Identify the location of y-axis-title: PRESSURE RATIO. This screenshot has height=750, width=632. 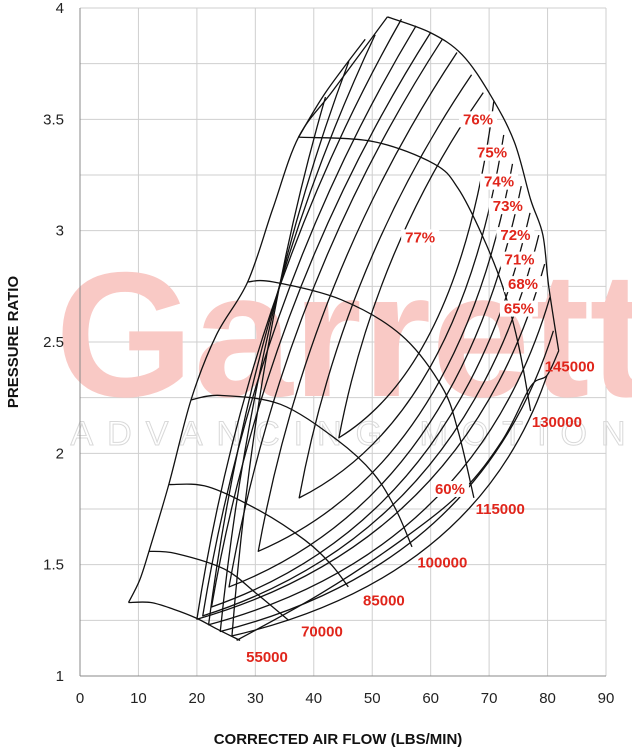
(13, 342).